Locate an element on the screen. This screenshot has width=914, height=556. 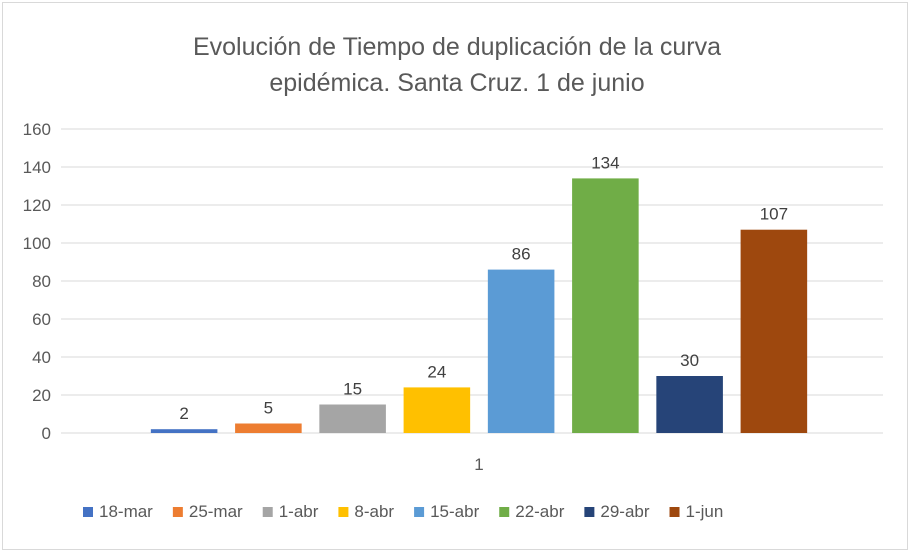
data-label-25-mar: 5 is located at coordinates (268, 408).